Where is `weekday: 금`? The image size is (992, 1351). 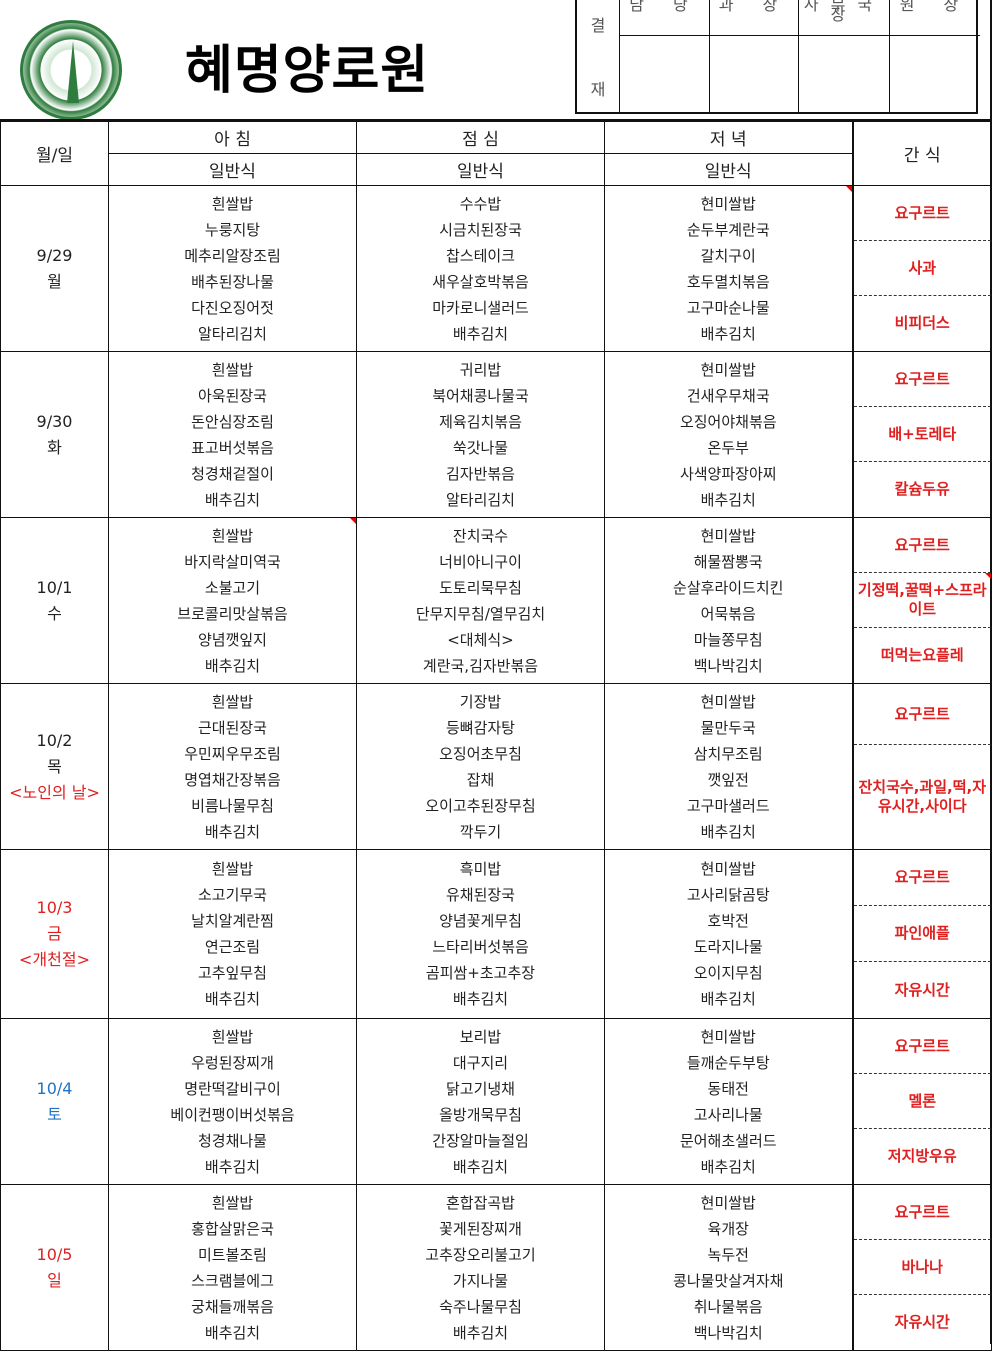 weekday: 금 is located at coordinates (54, 933).